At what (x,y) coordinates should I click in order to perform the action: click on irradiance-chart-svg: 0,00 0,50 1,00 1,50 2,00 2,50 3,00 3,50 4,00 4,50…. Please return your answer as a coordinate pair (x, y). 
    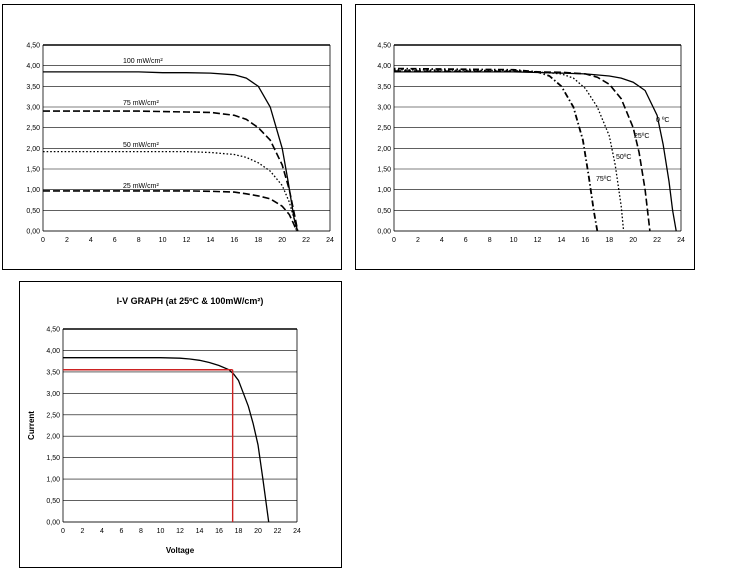
    Looking at the image, I should click on (180, 144).